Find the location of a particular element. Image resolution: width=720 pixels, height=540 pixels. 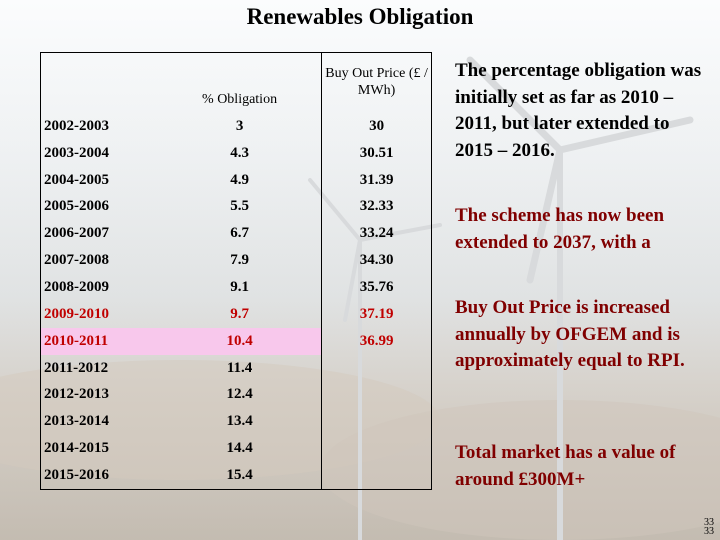

header-year-cell is located at coordinates (98, 82).